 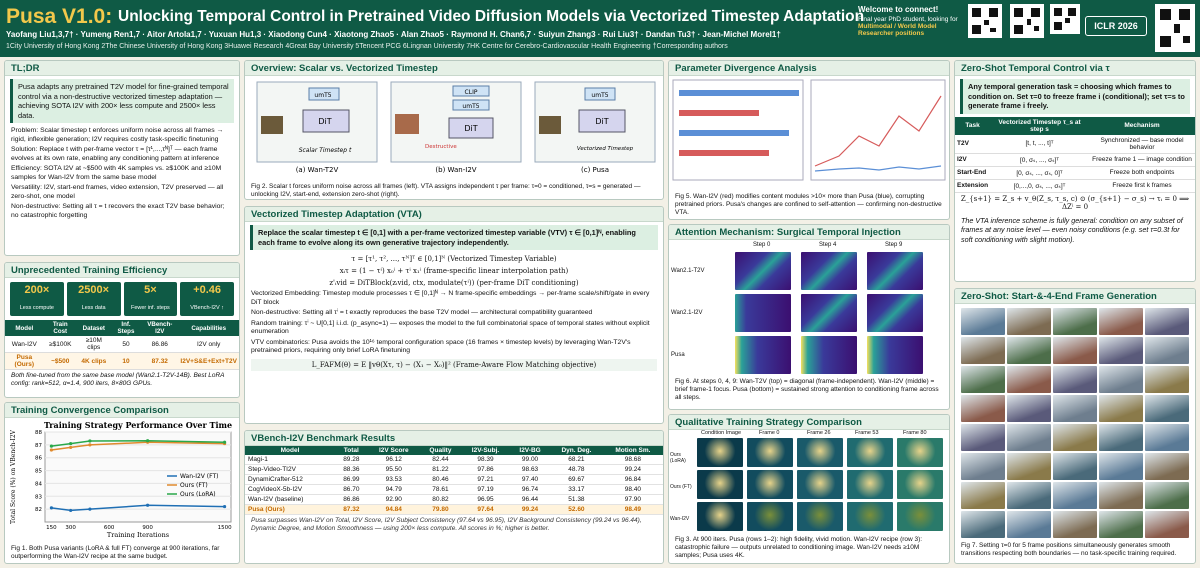 I want to click on chart-title: Training Strategy Performance Over Time, so click(x=138, y=425).